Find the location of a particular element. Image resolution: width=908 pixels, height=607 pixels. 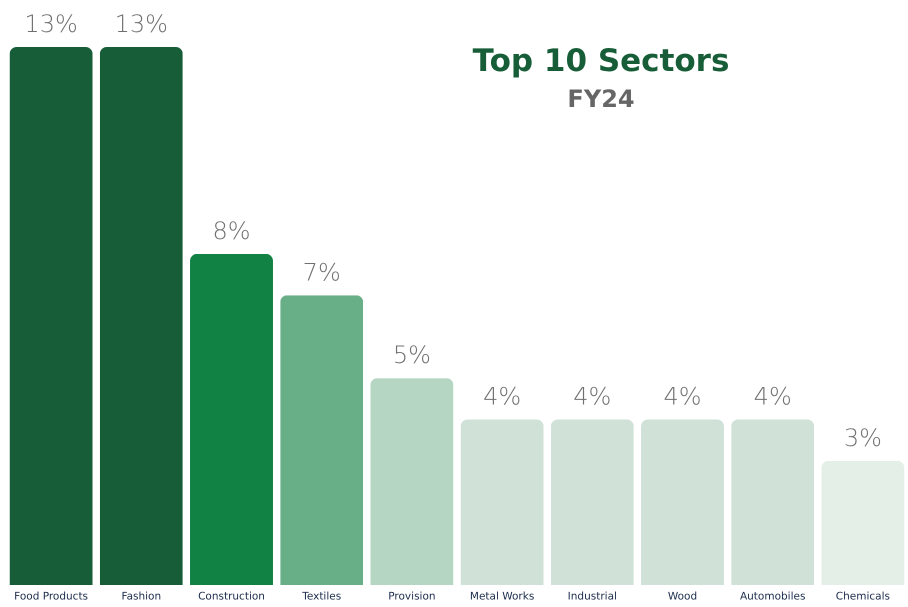

x-tick-label: Textiles is located at coordinates (321, 596).